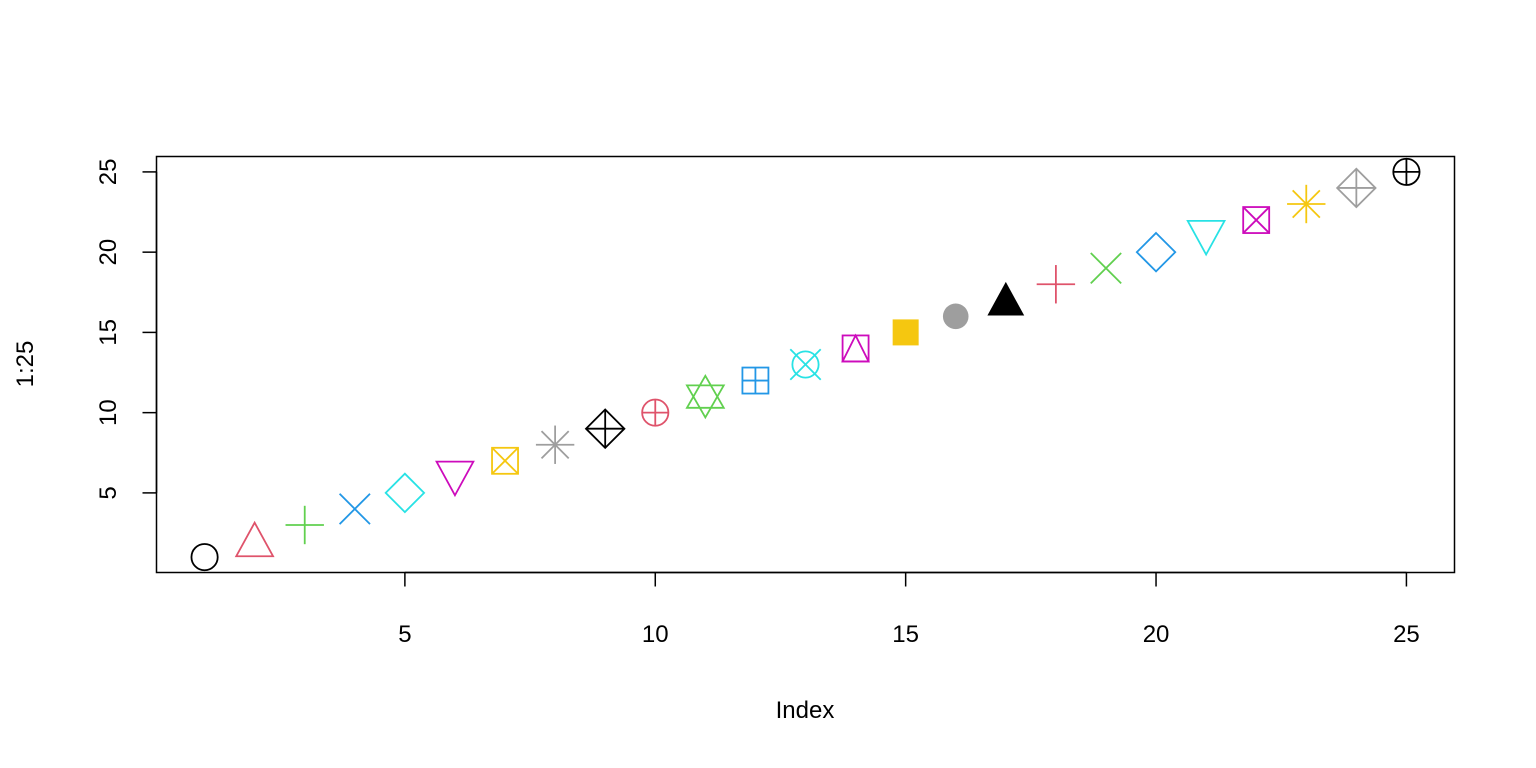 The width and height of the screenshot is (1536, 768). I want to click on y-tick-label: 10, so click(108, 412).